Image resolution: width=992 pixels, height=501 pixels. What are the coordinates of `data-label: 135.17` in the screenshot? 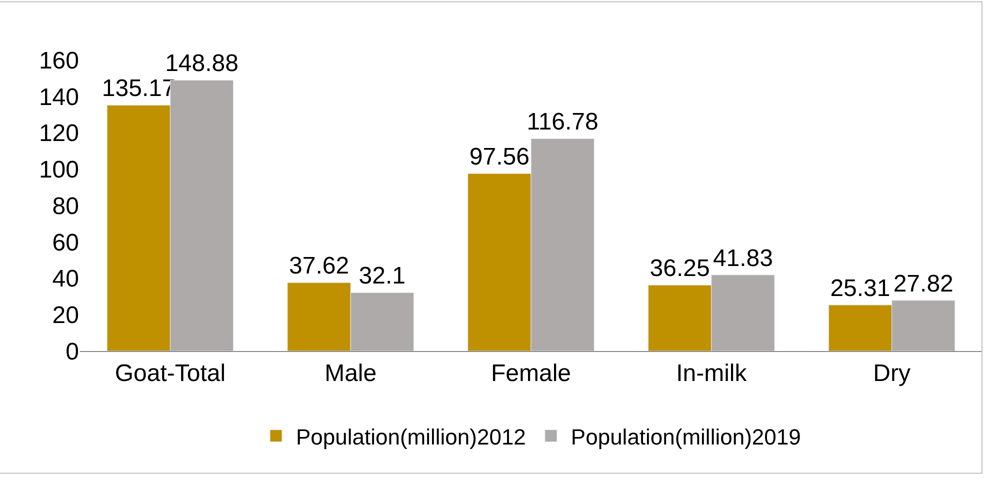 It's located at (139, 88).